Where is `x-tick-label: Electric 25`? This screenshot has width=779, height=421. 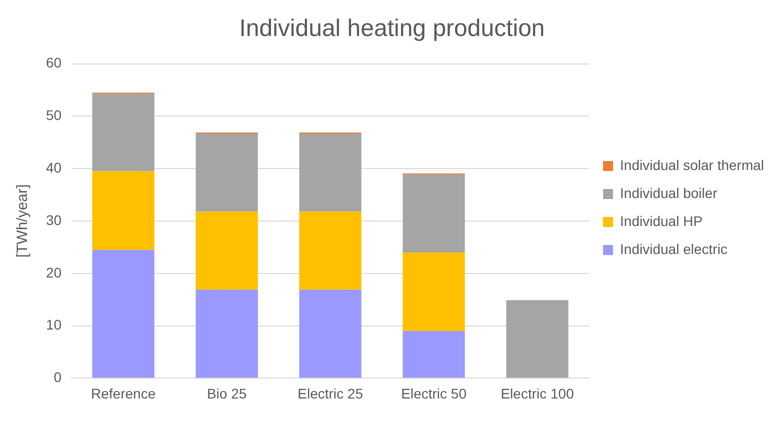
x-tick-label: Electric 25 is located at coordinates (331, 393).